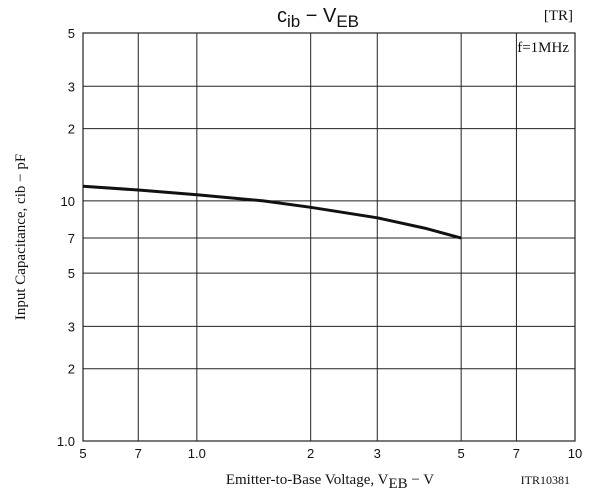 This screenshot has height=498, width=597. I want to click on x-label-sub: EB, so click(397, 484).